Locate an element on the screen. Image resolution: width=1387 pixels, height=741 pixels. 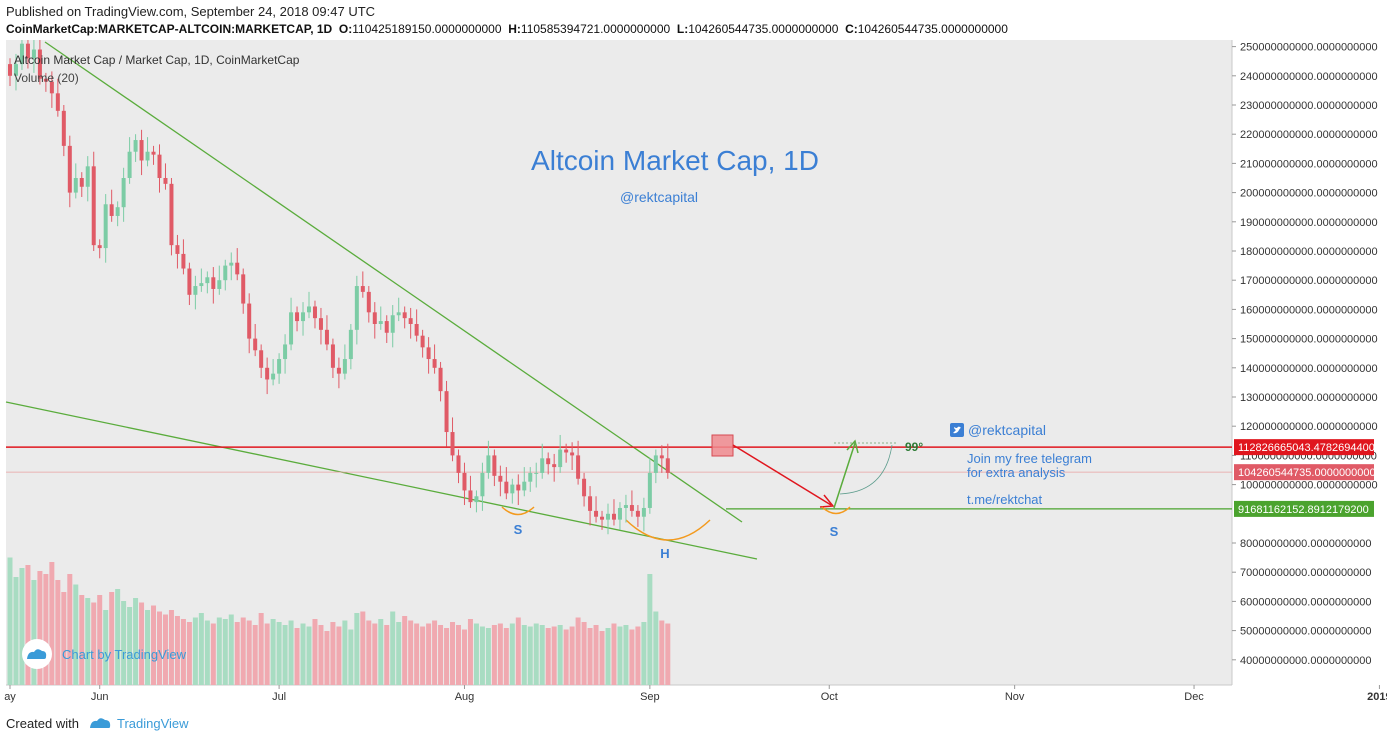
tradingview-watermark: Chart by TradingView is located at coordinates (104, 654).